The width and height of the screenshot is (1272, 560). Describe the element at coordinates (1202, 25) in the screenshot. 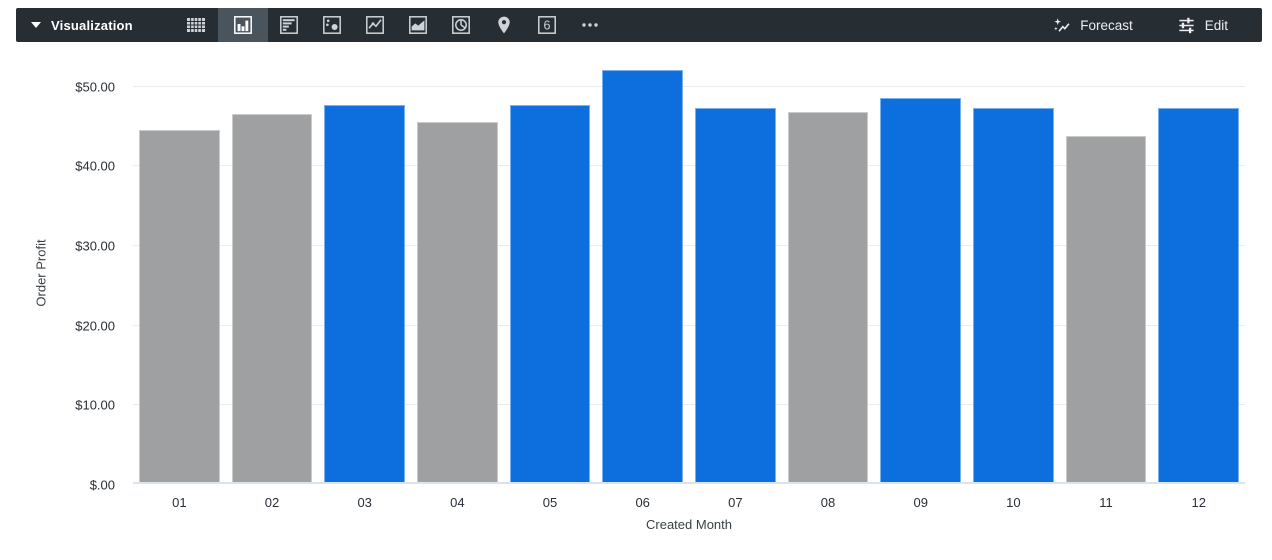

I see `edit-button: Edit` at that location.